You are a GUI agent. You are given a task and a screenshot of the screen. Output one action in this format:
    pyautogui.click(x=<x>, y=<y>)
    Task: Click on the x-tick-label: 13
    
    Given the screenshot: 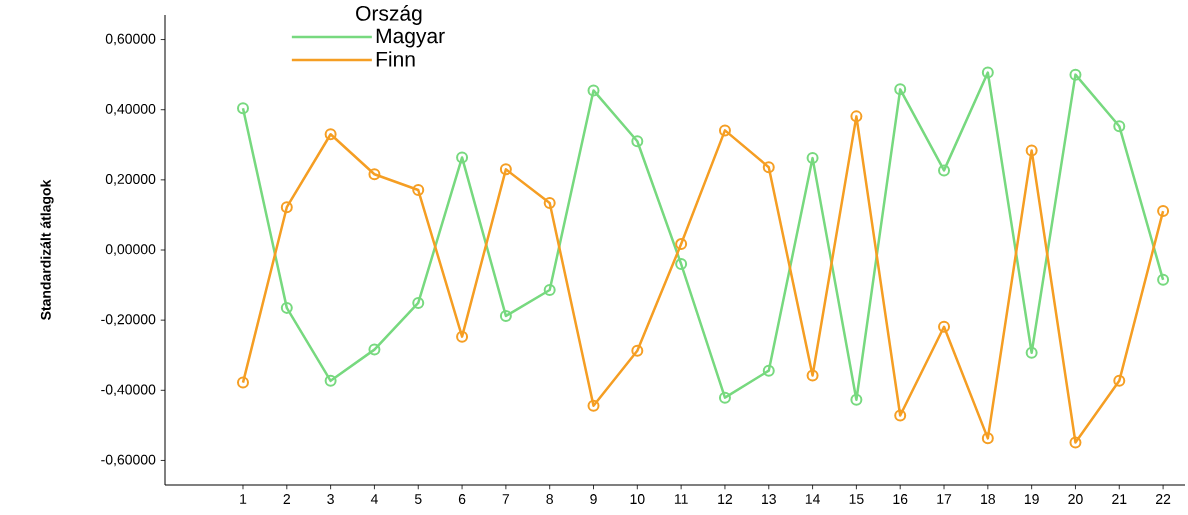 What is the action you would take?
    pyautogui.click(x=769, y=499)
    